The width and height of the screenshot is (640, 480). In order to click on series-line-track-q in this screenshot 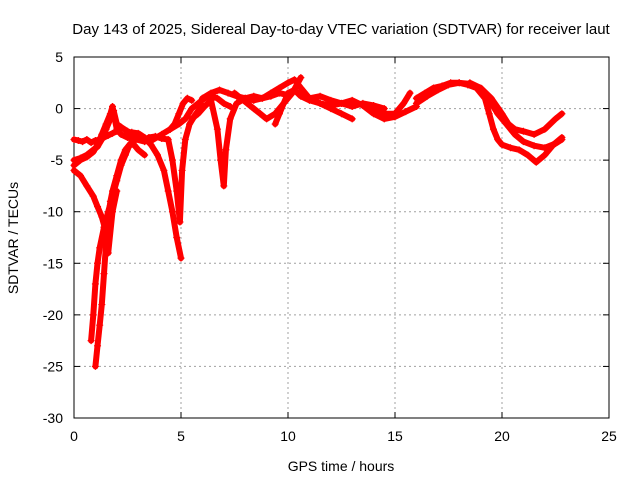, I will do `click(489, 108)`.